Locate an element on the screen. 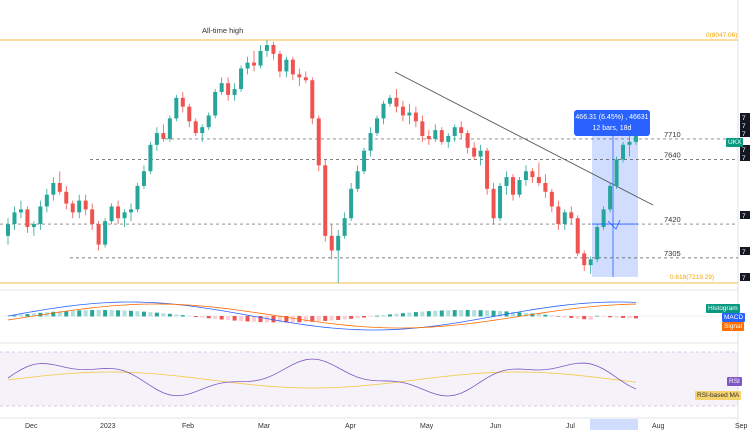  x-tick-label: May is located at coordinates (427, 426).